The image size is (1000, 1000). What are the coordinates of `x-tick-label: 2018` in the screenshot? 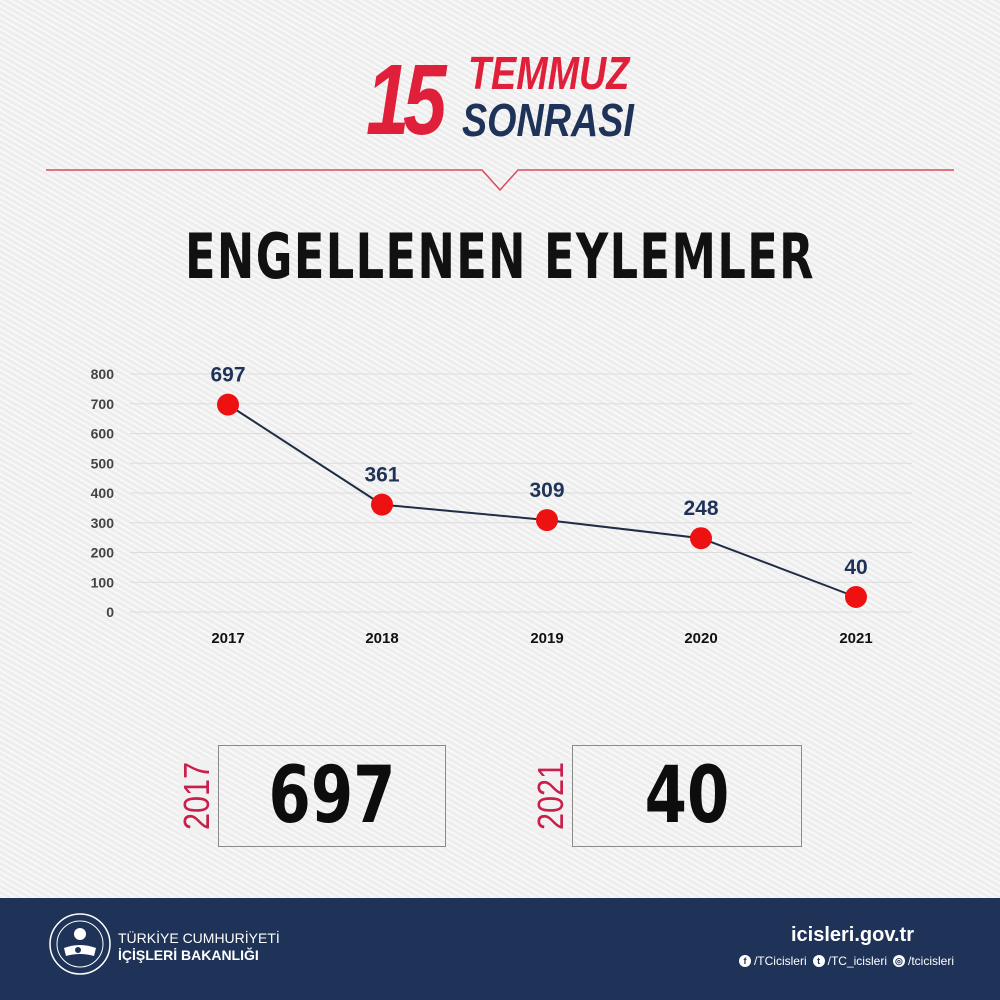 It's located at (381, 638).